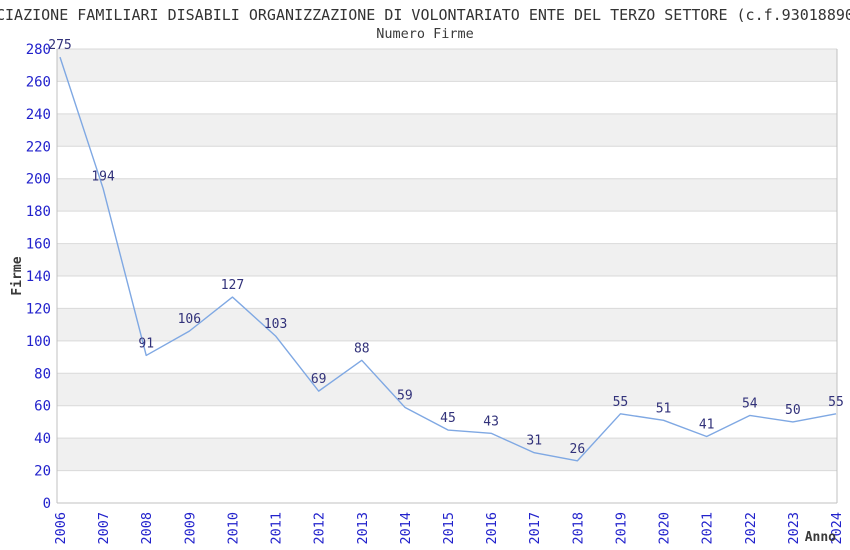 The width and height of the screenshot is (850, 550). What do you see at coordinates (17, 275) in the screenshot?
I see `y-axis-title: Firme` at bounding box center [17, 275].